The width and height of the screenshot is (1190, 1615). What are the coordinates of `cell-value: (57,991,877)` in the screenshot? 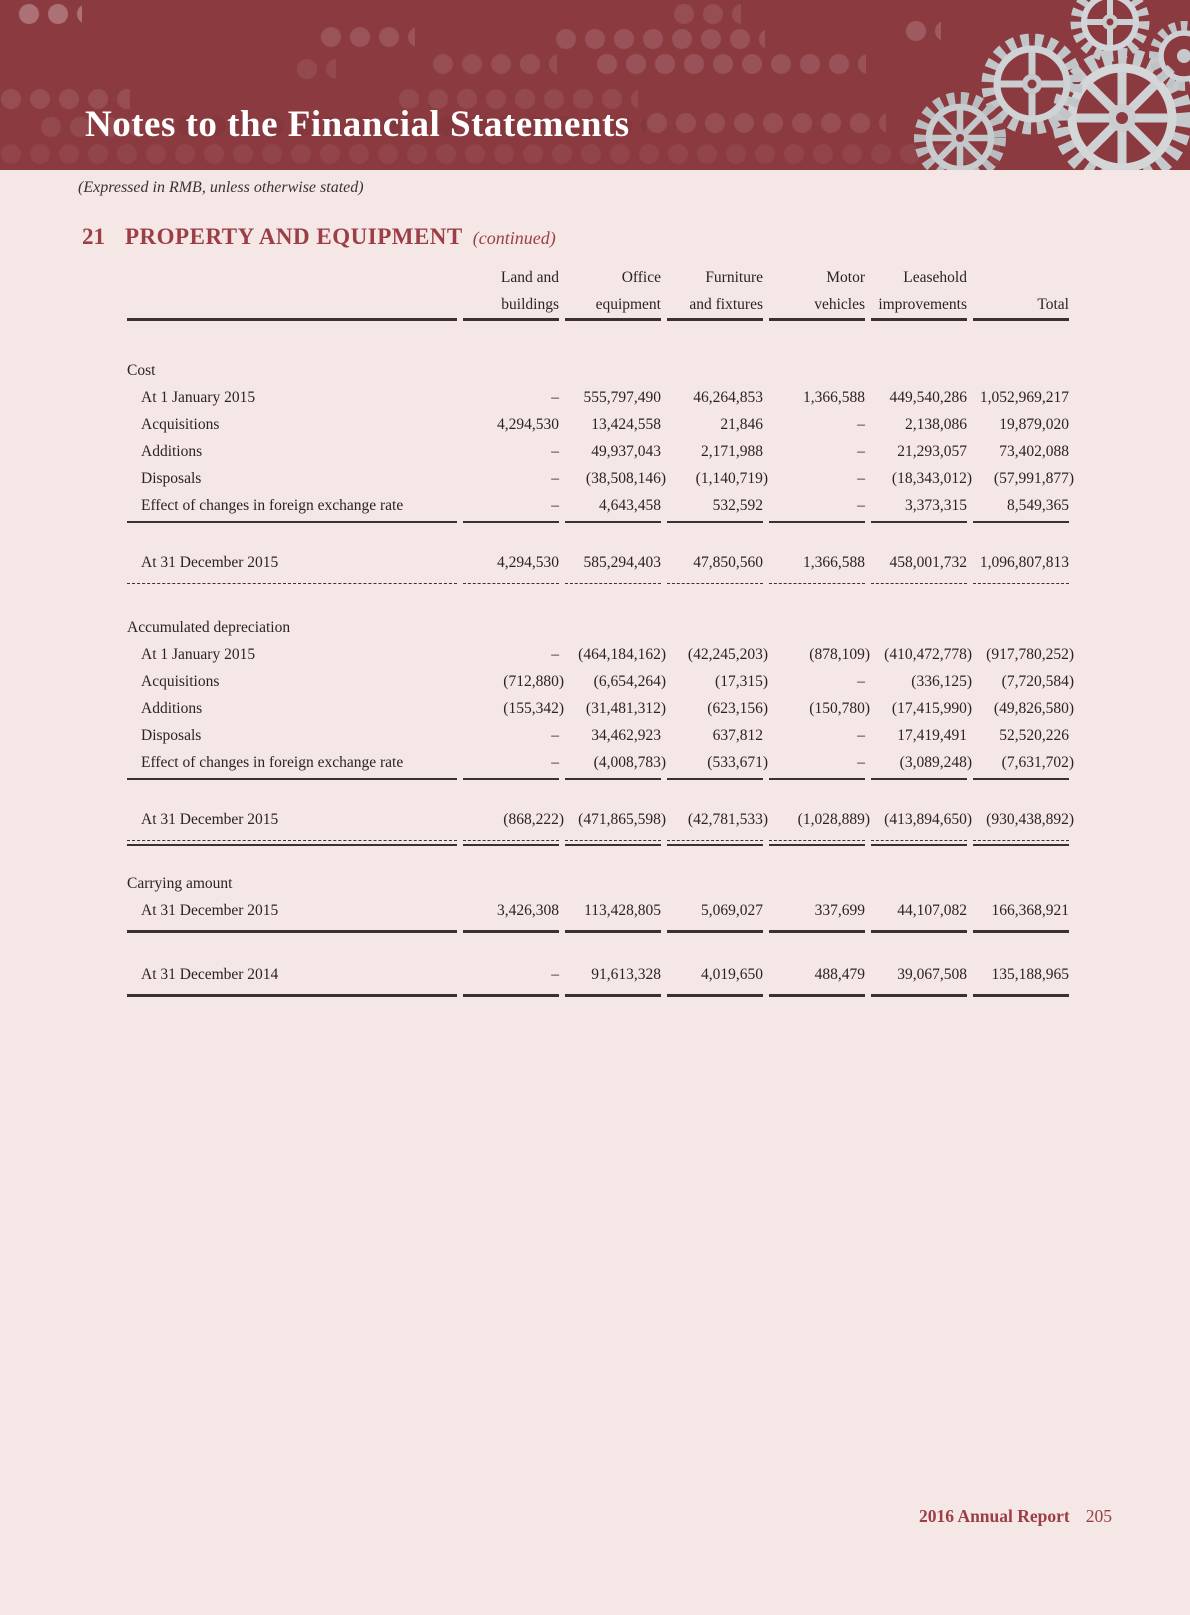 It's located at (1023, 478).